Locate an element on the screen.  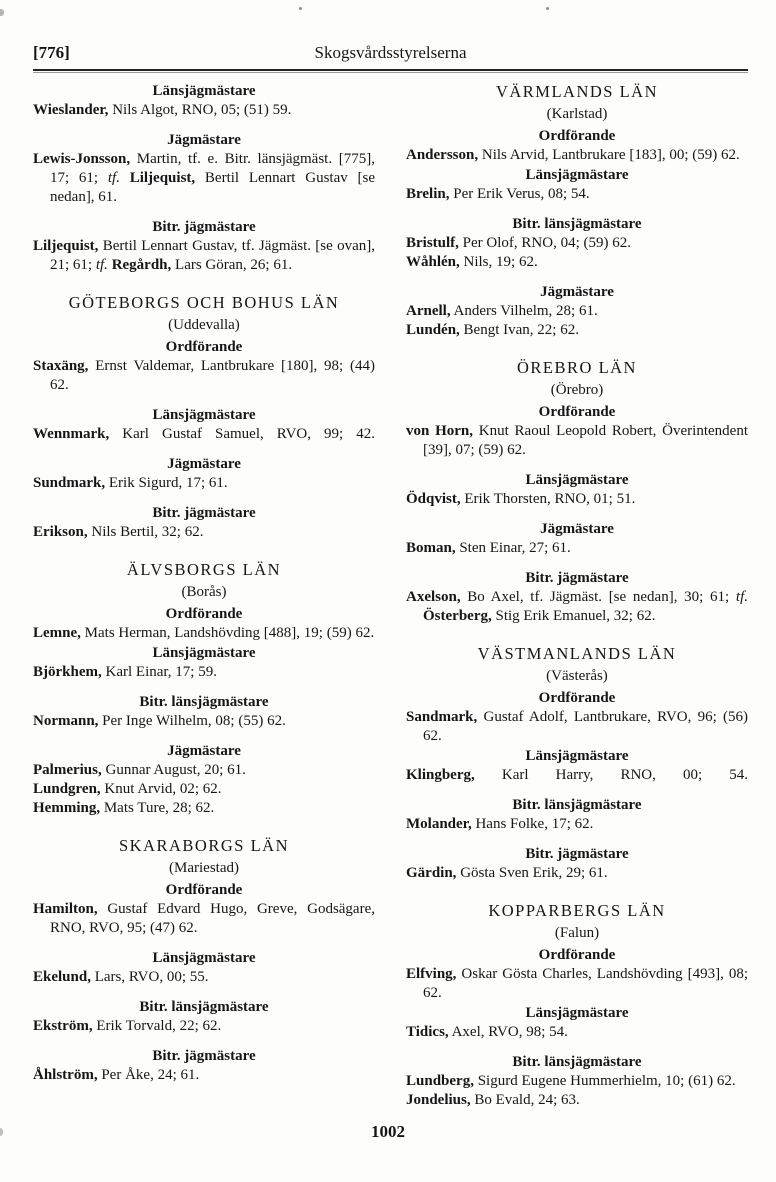
directory-entry: Erikson, Nils Bertil, 32; 62. is located at coordinates (204, 532).